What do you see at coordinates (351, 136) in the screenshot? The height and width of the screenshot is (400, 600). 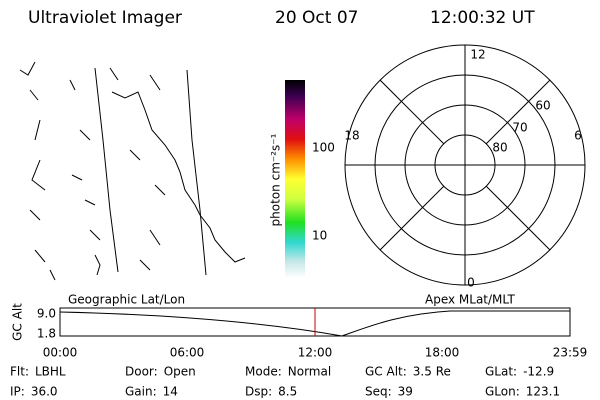 I see `mlt-label: 18` at bounding box center [351, 136].